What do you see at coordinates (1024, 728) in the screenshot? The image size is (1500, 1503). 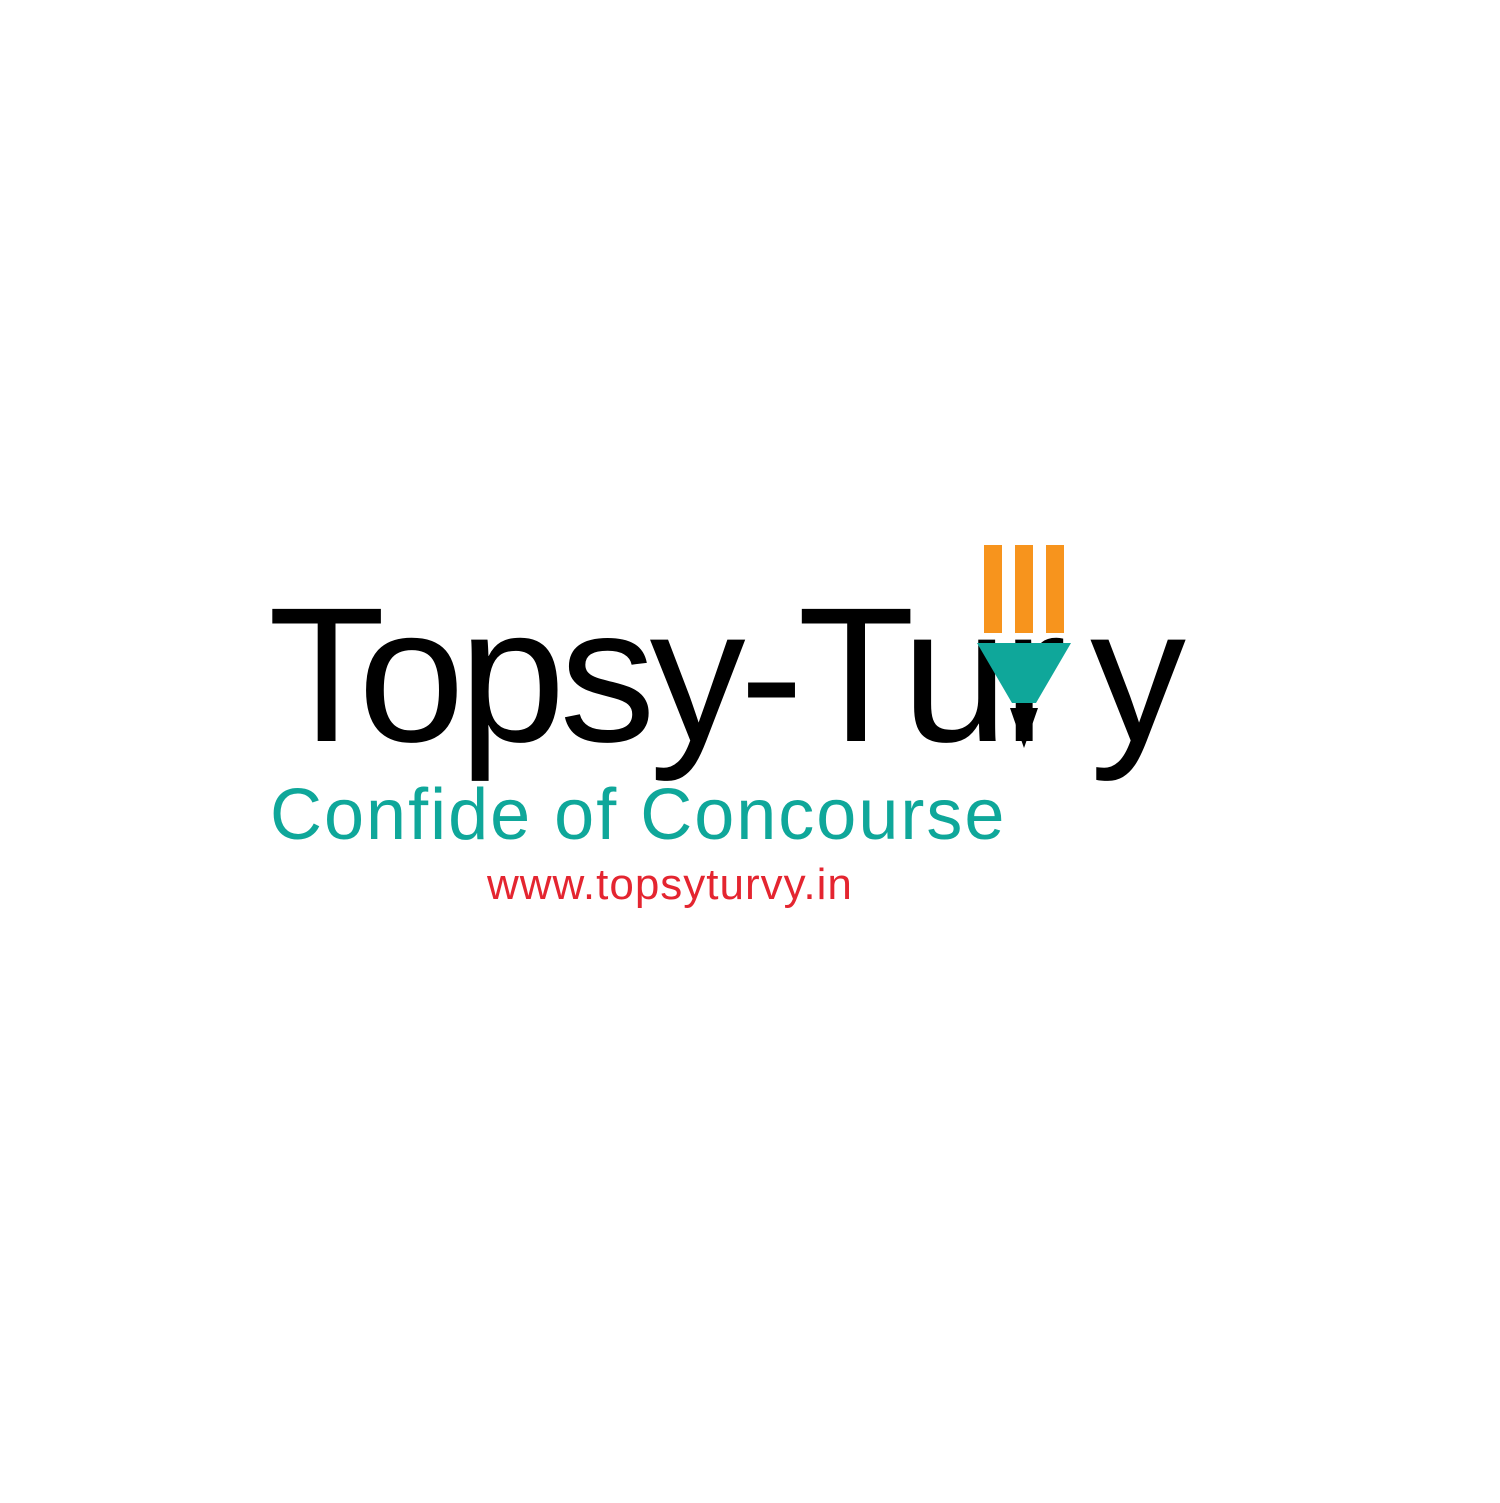 I see `pencil-tip` at bounding box center [1024, 728].